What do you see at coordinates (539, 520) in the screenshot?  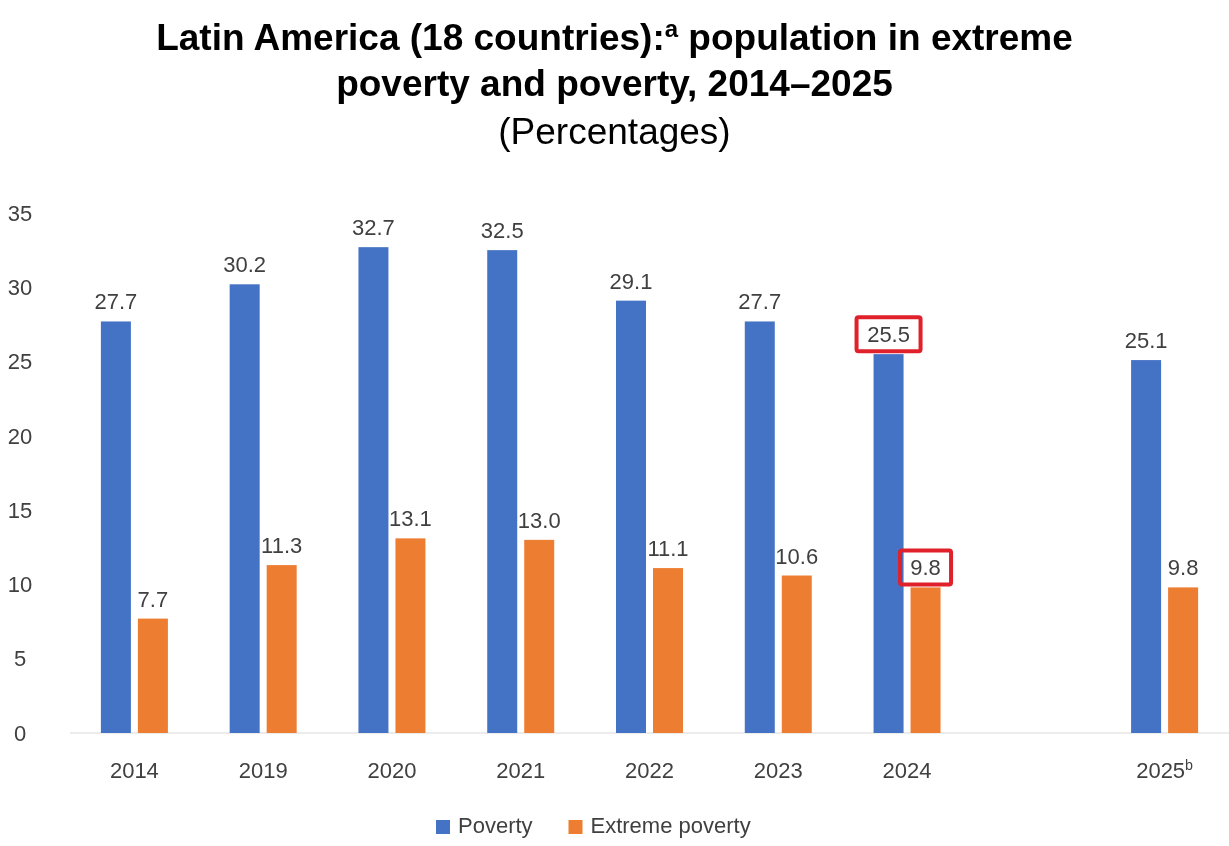 I see `data-label: 13.0` at bounding box center [539, 520].